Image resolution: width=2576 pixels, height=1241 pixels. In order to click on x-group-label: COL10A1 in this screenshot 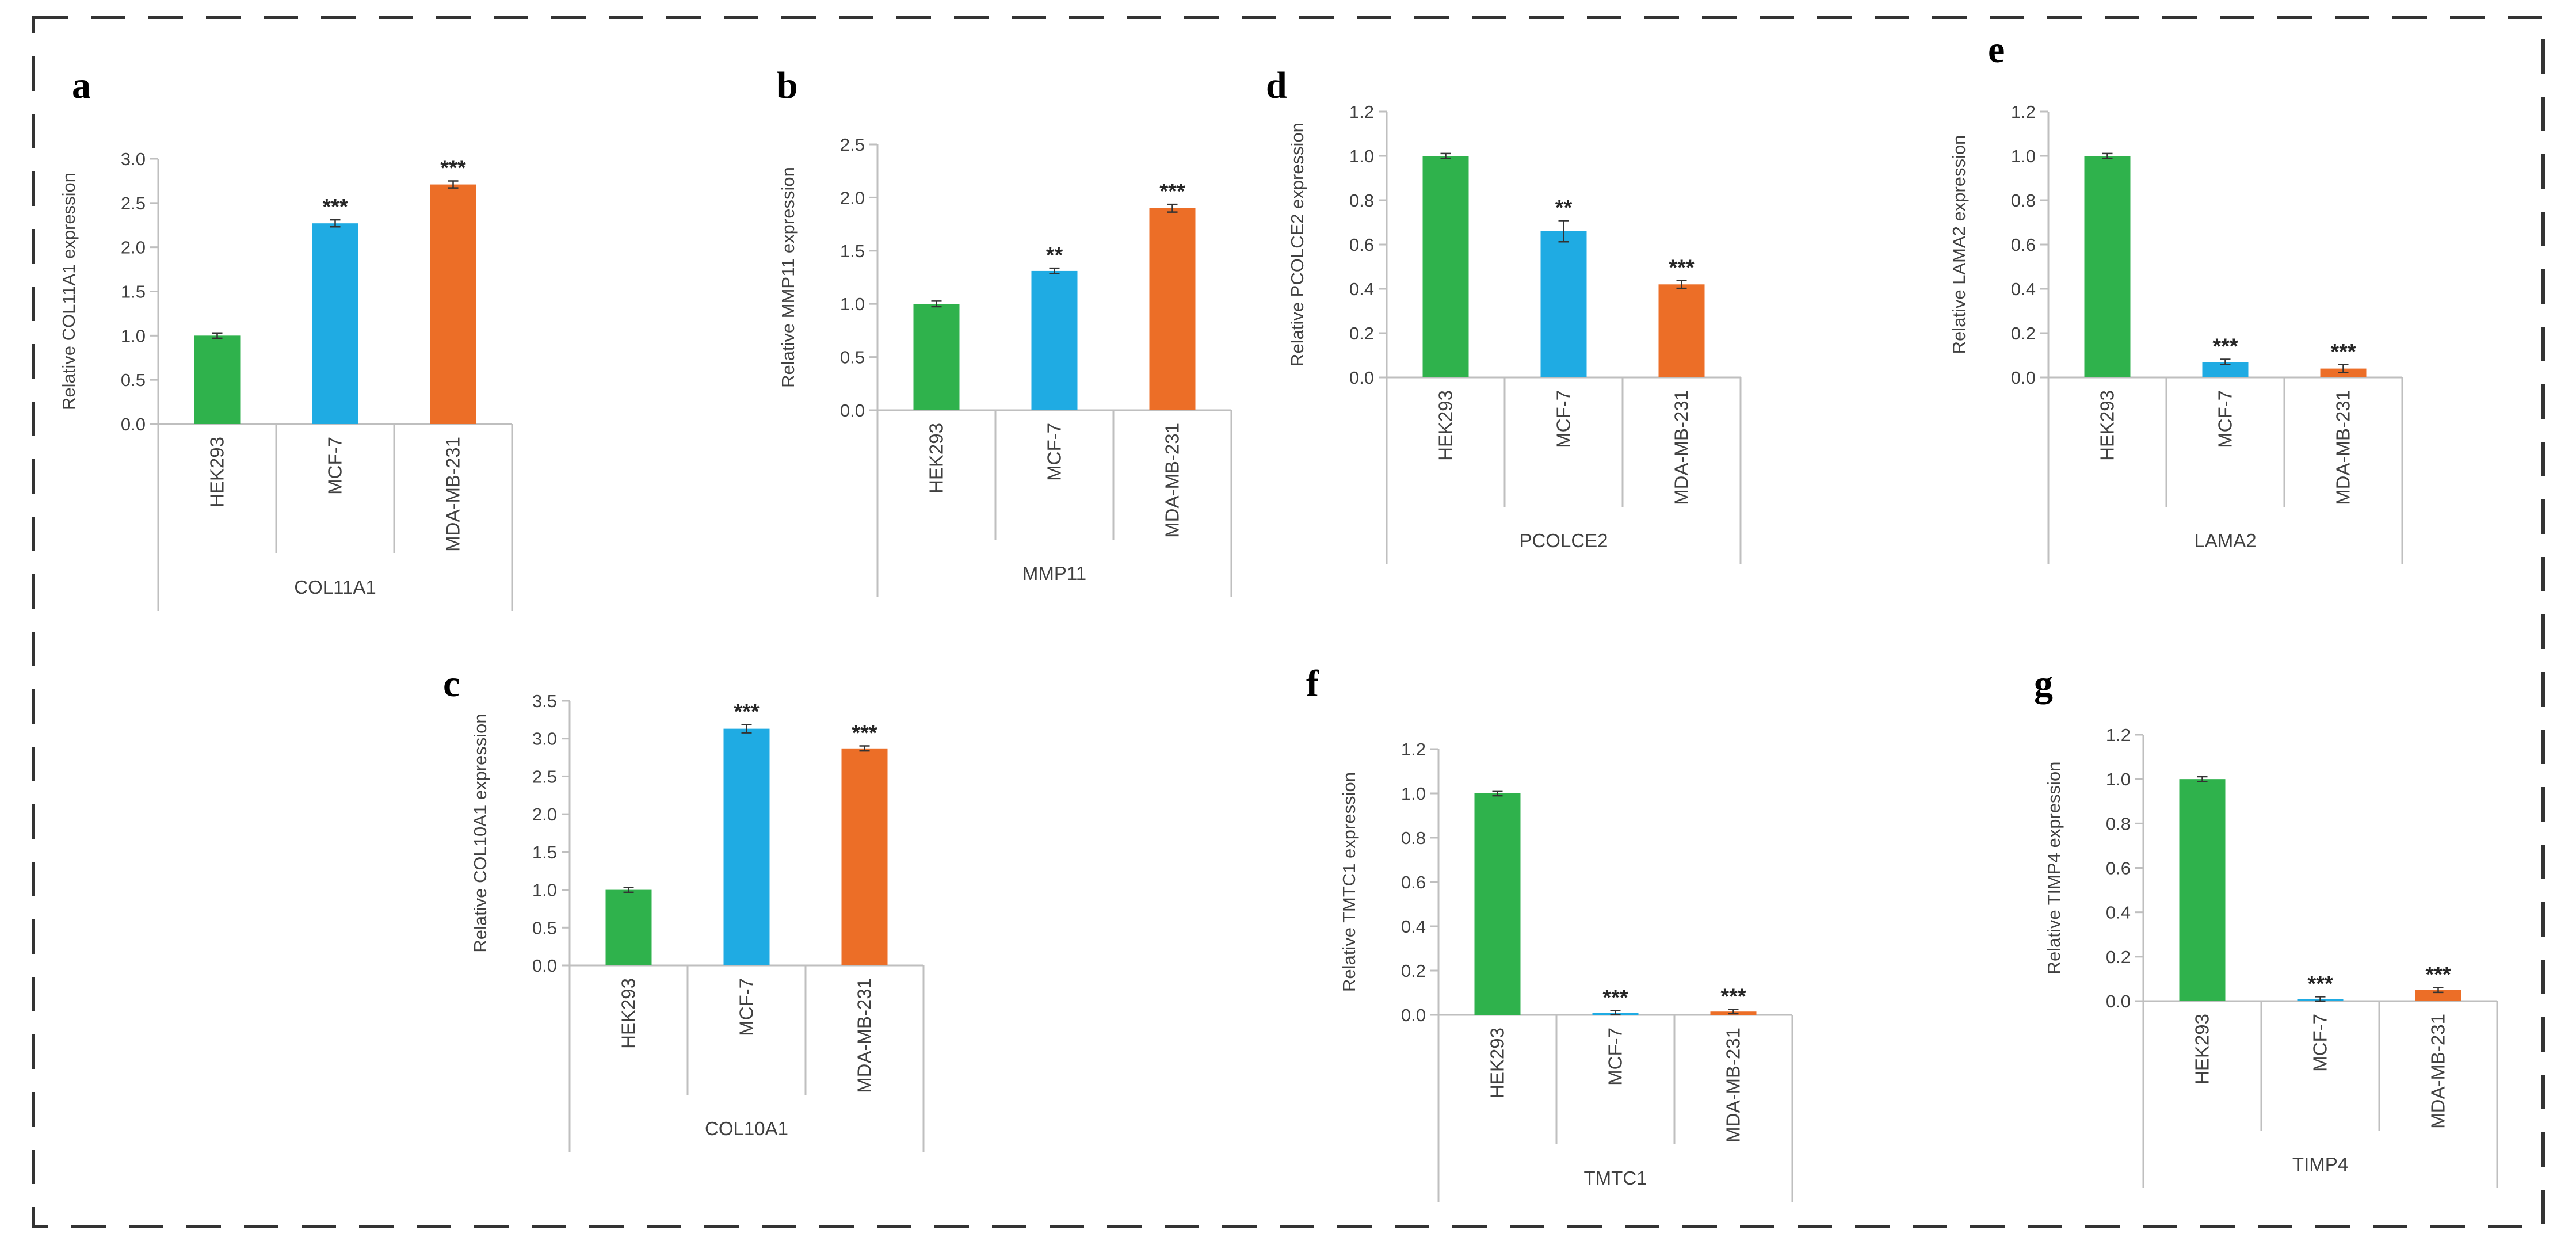, I will do `click(746, 1128)`.